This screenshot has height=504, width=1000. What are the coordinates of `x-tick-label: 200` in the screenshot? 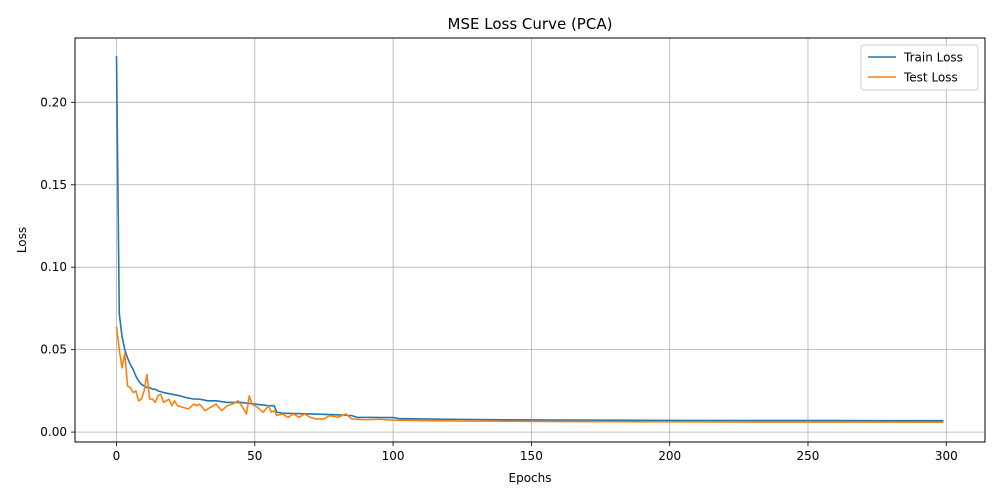 It's located at (669, 456).